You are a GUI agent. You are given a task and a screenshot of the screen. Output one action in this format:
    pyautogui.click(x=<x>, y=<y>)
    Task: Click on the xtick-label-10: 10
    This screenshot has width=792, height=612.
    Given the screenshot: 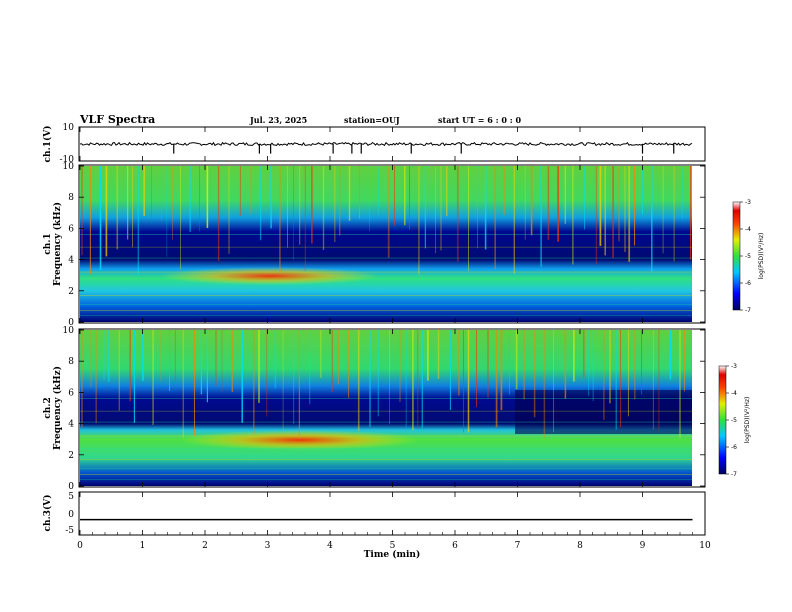 What is the action you would take?
    pyautogui.click(x=705, y=546)
    